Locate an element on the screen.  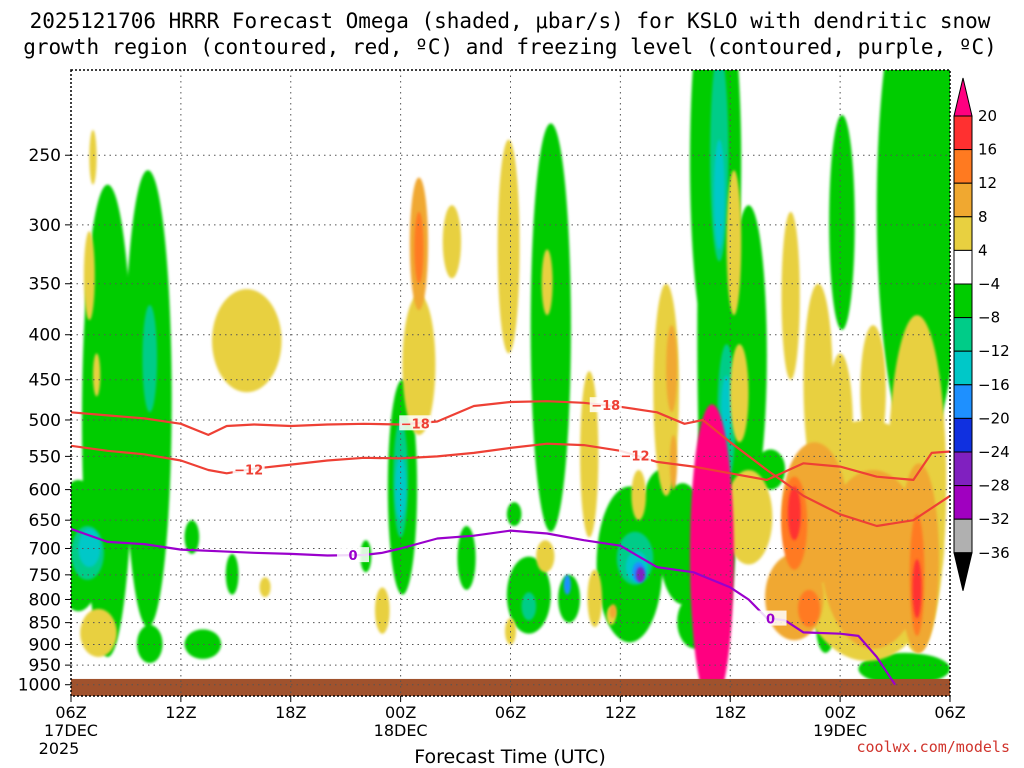
colorbar-label-12: −32 is located at coordinates (994, 519).